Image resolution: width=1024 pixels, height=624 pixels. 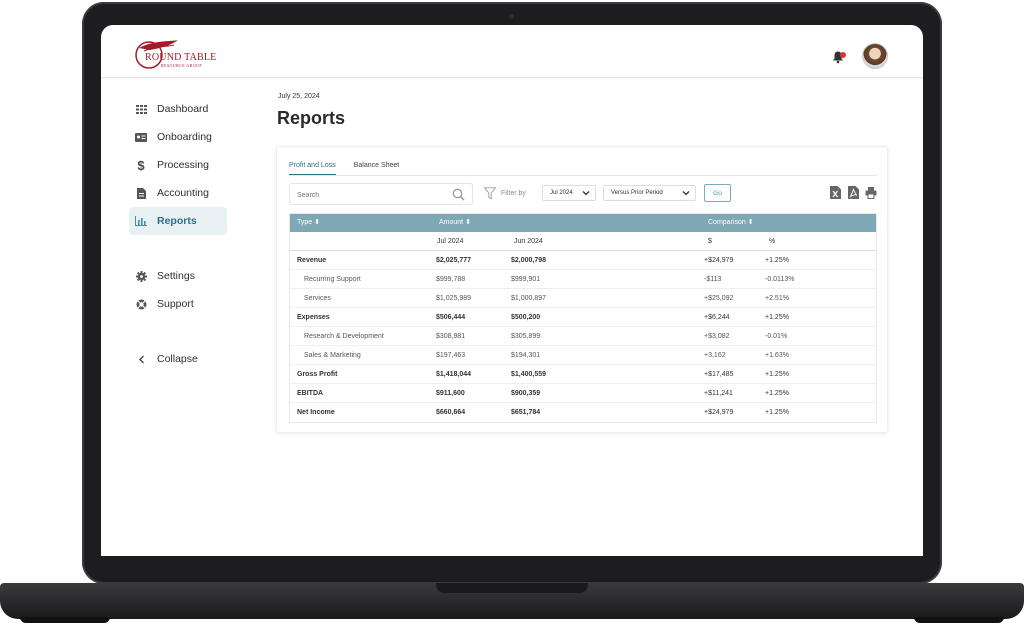 I want to click on go-button: Go, so click(x=717, y=193).